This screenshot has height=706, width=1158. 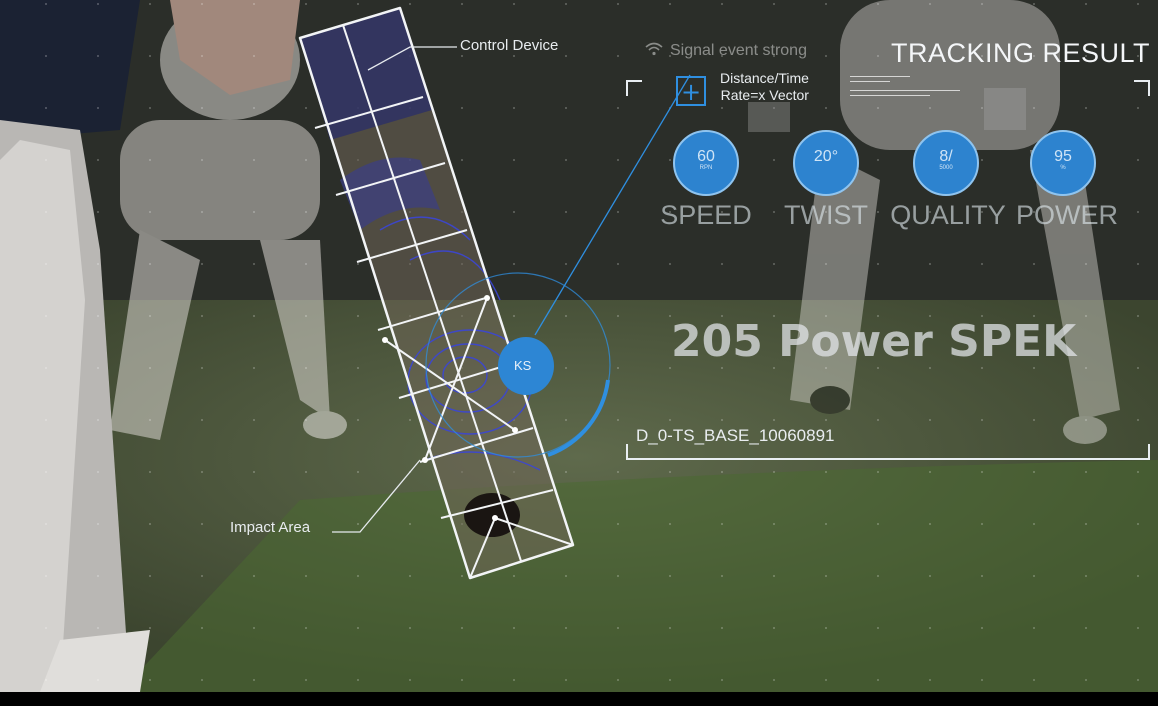 What do you see at coordinates (1142, 452) in the screenshot?
I see `corner-bracket-br` at bounding box center [1142, 452].